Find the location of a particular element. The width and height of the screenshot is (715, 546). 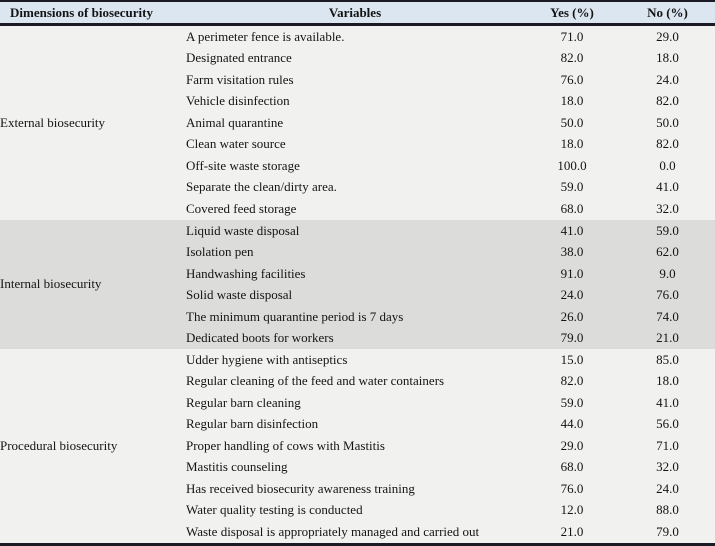

variable-cell: Mastitis counseling is located at coordinates (237, 467).